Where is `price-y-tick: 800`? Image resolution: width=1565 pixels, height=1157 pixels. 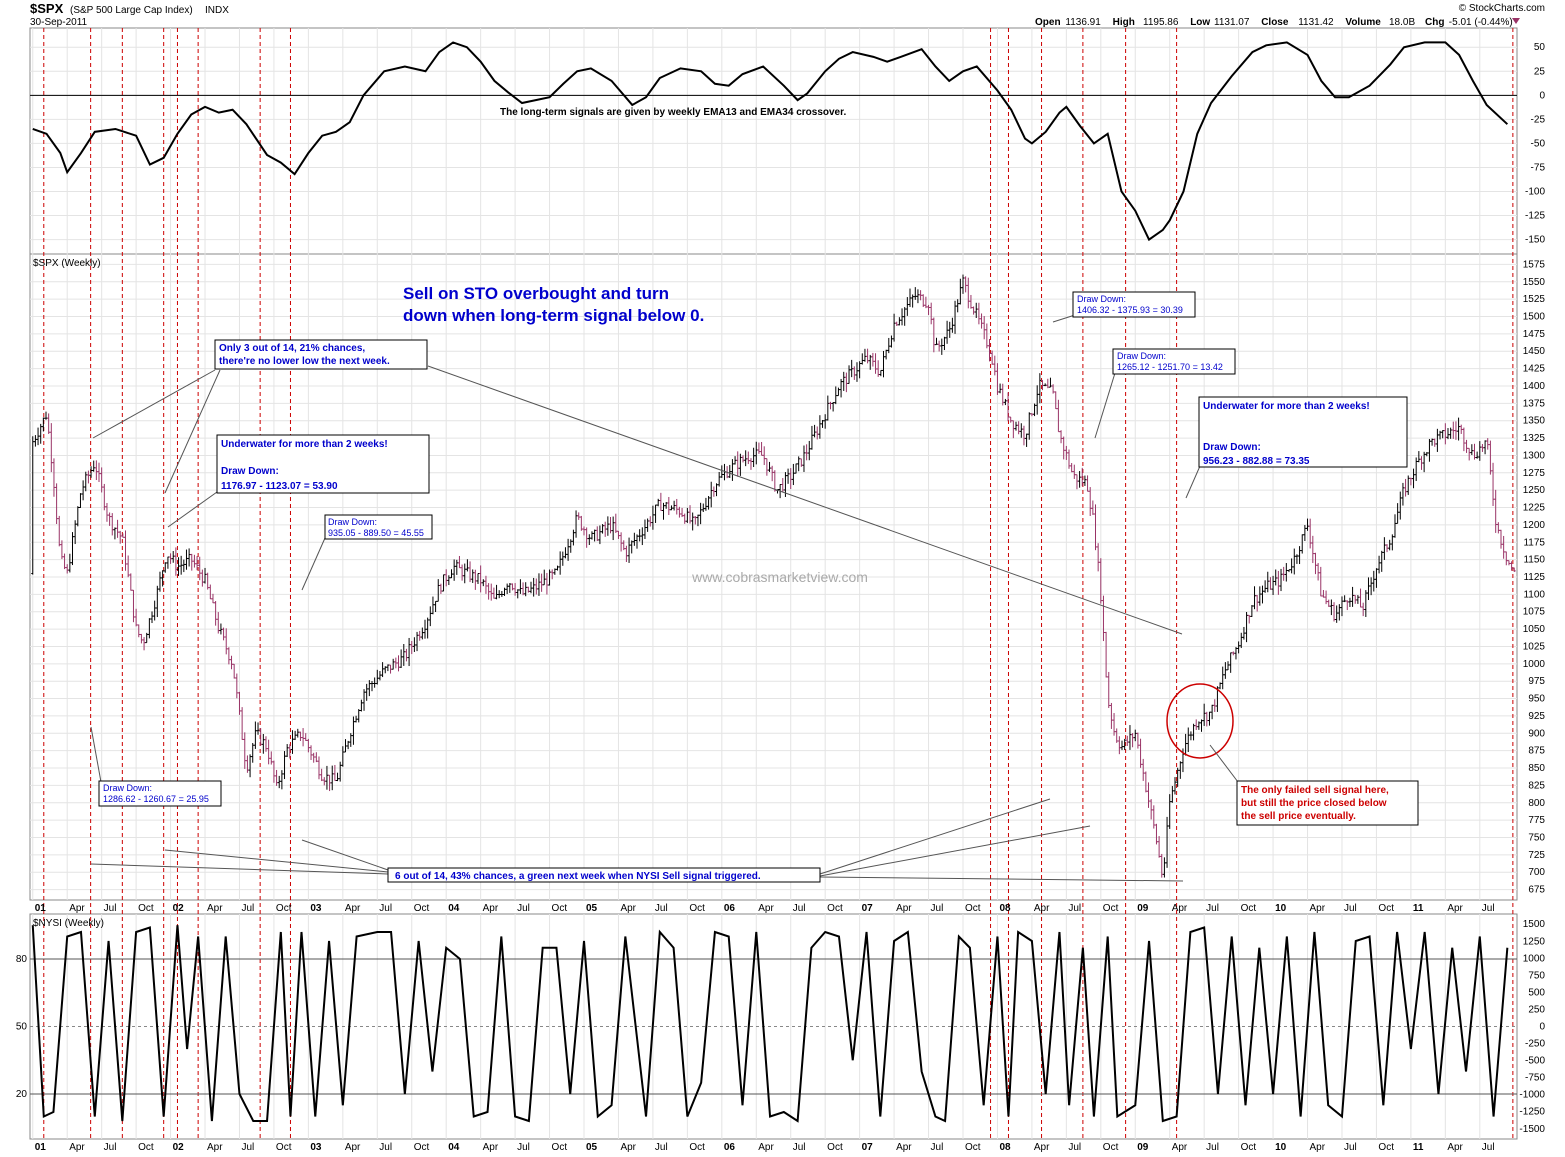
price-y-tick: 800 is located at coordinates (1536, 803).